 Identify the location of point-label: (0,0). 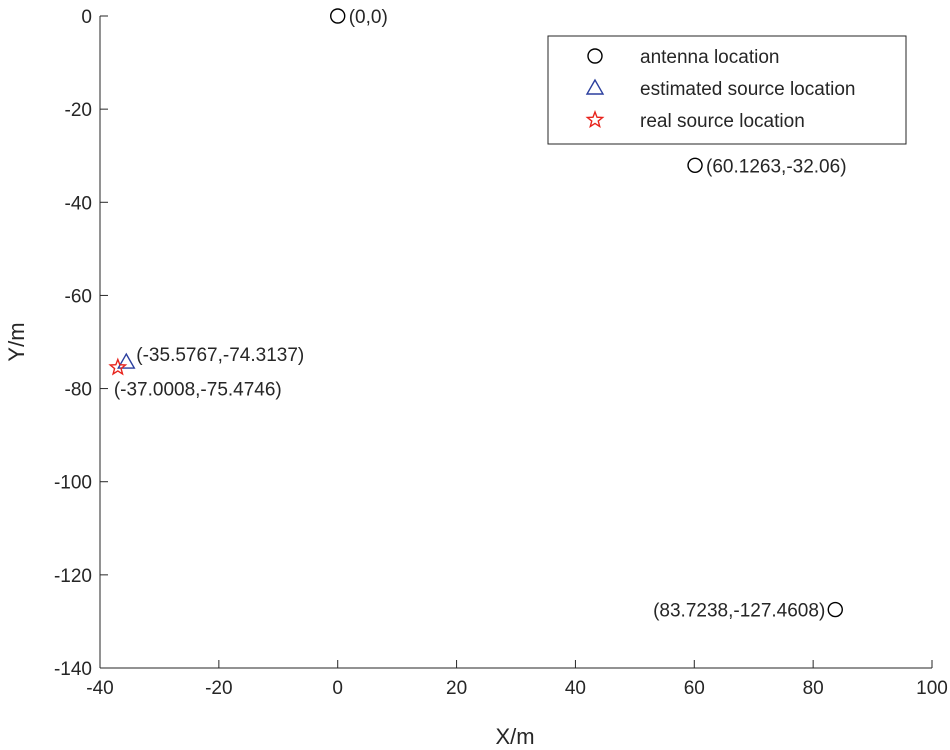
(368, 17).